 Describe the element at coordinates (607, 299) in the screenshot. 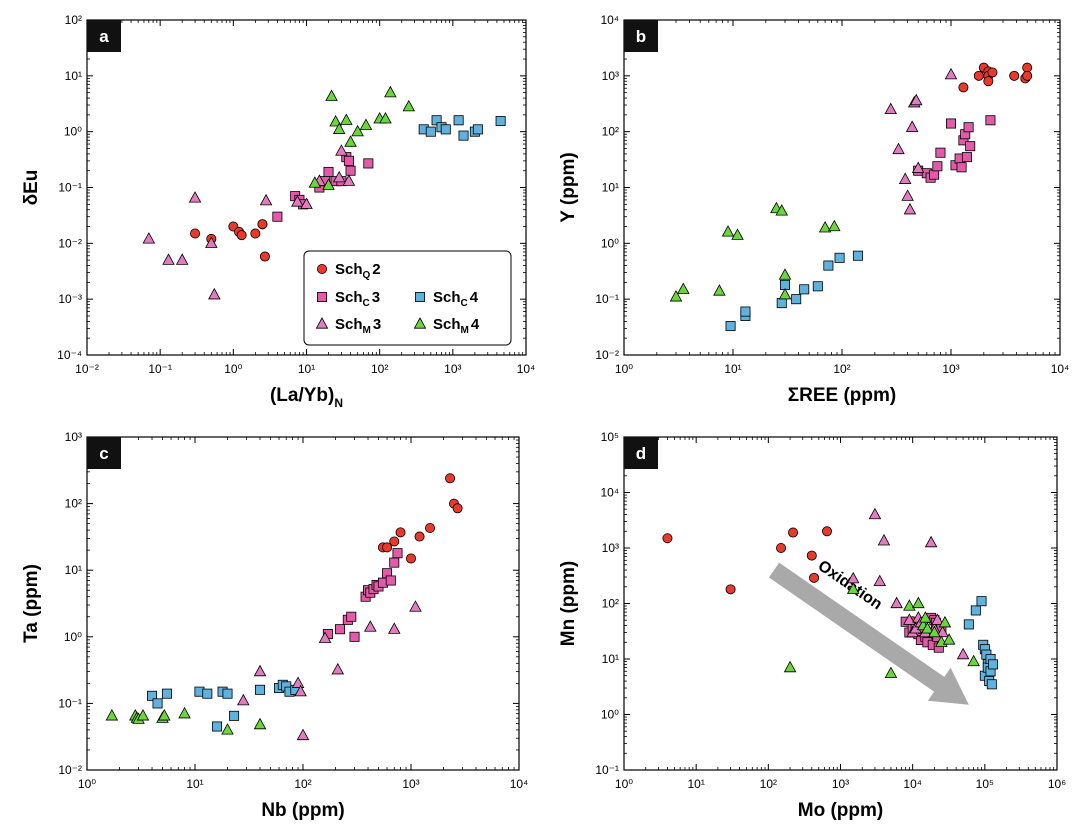

I see `y-tick-label: 10⁻¹` at that location.